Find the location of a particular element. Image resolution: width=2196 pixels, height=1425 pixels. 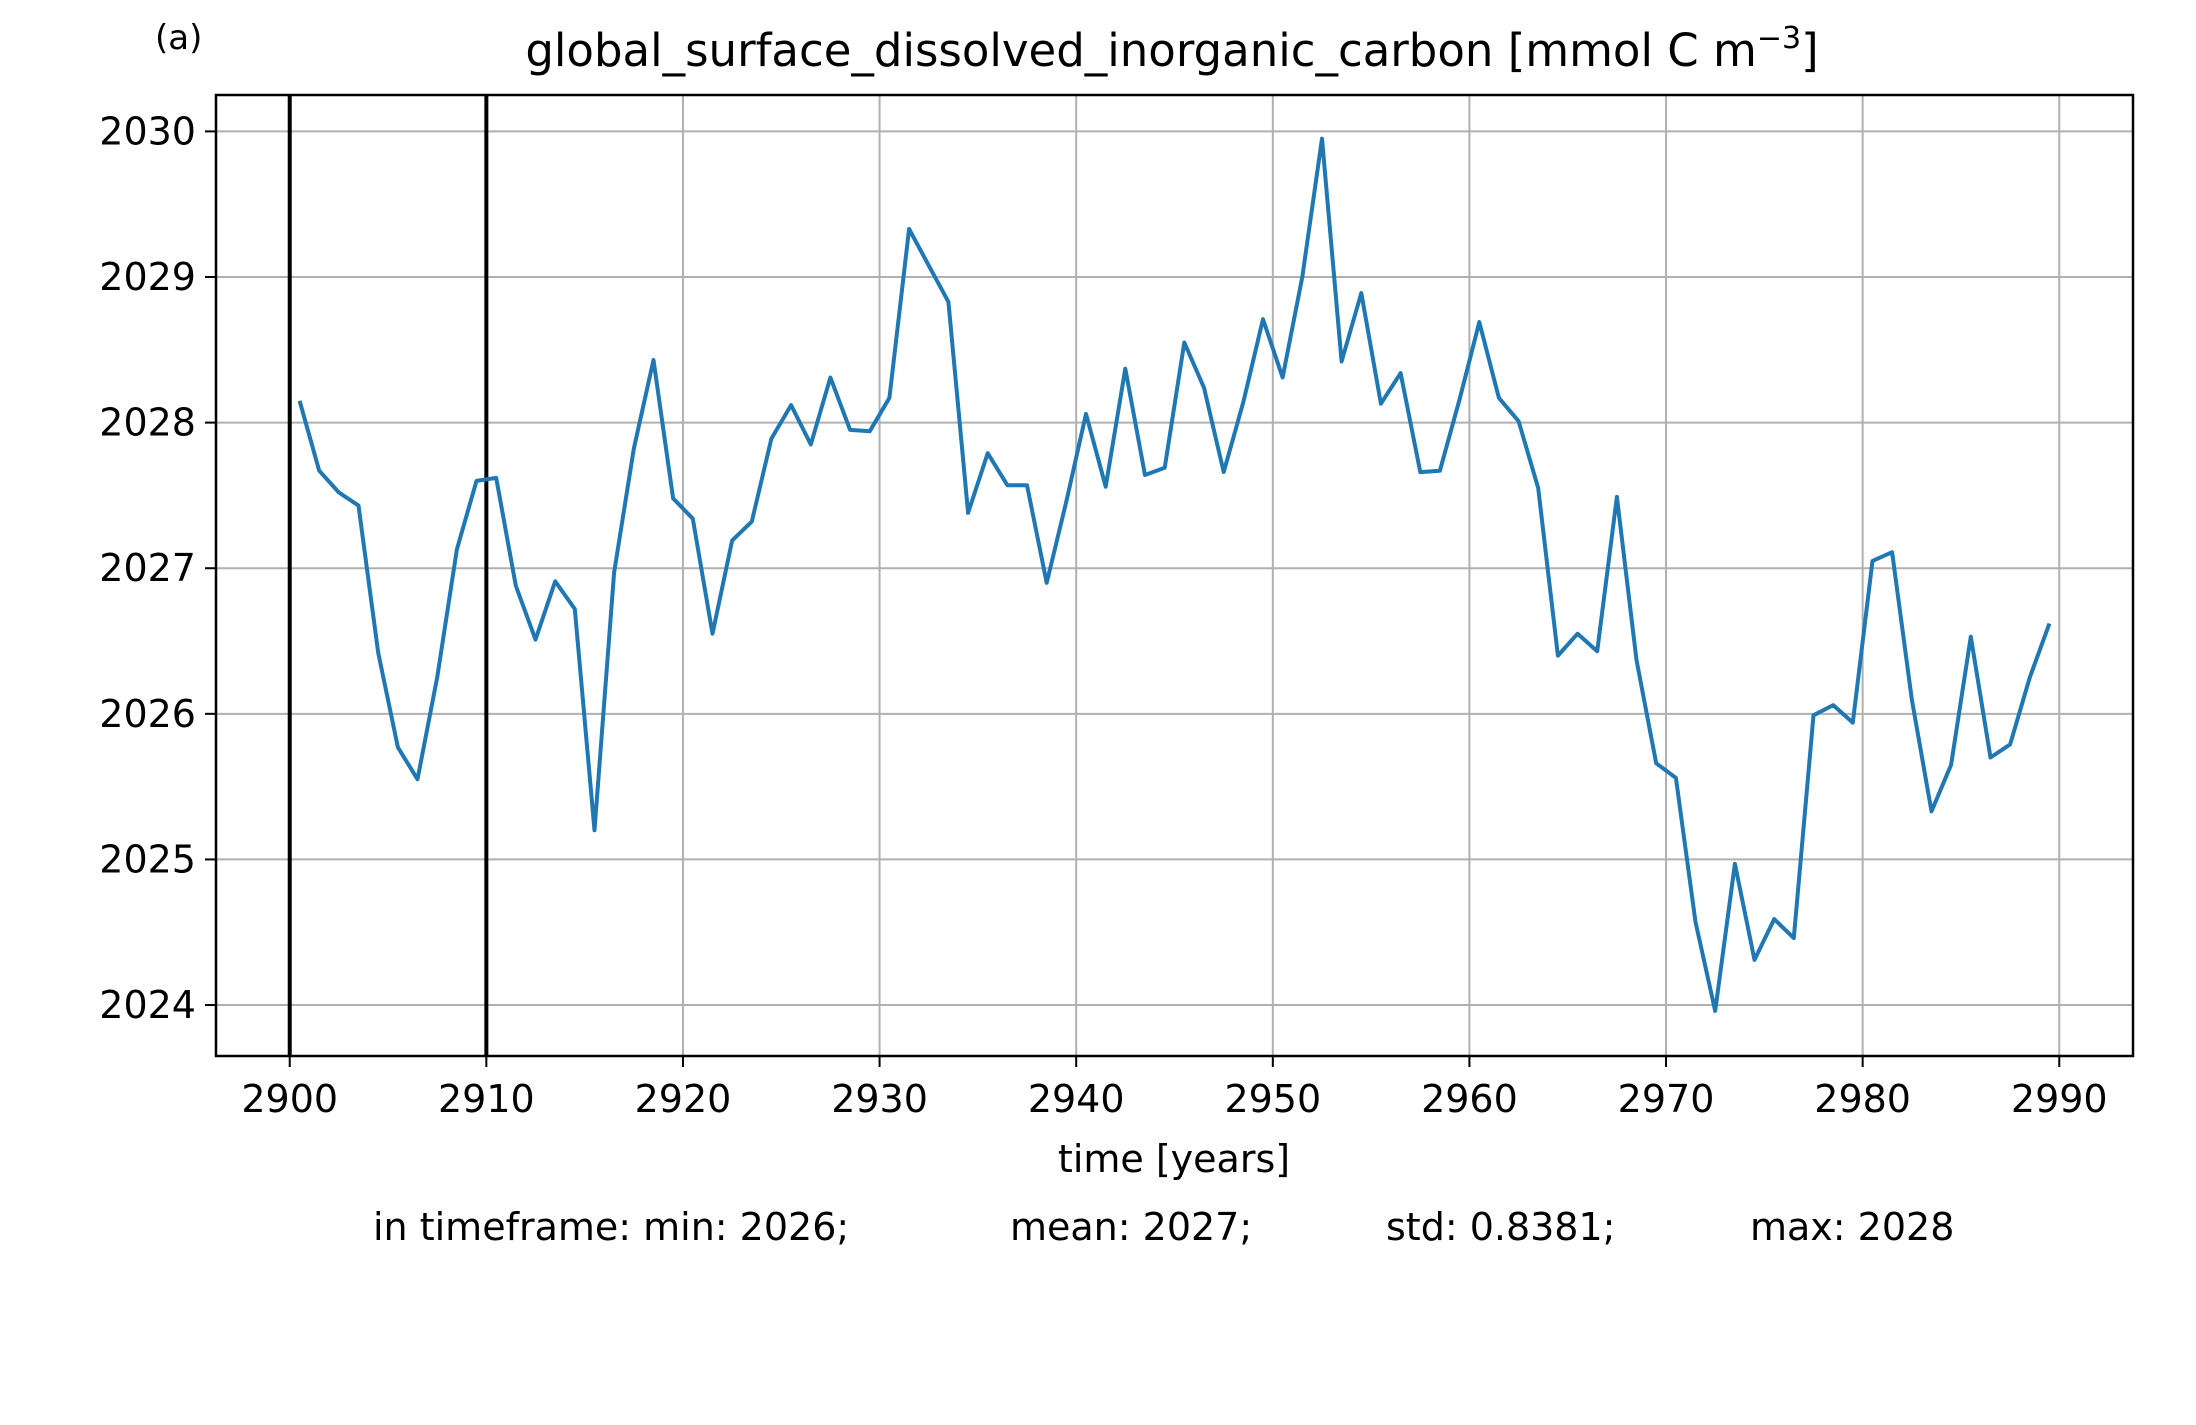

vertical-markers is located at coordinates (388, 575).